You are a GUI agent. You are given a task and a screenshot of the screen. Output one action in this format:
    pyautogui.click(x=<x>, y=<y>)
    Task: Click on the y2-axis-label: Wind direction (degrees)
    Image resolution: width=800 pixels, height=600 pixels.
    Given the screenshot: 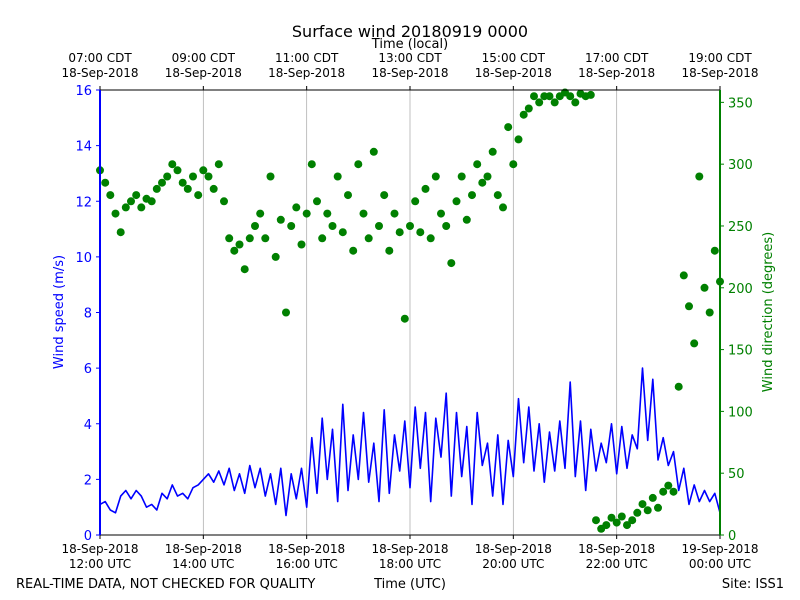 What is the action you would take?
    pyautogui.click(x=768, y=312)
    